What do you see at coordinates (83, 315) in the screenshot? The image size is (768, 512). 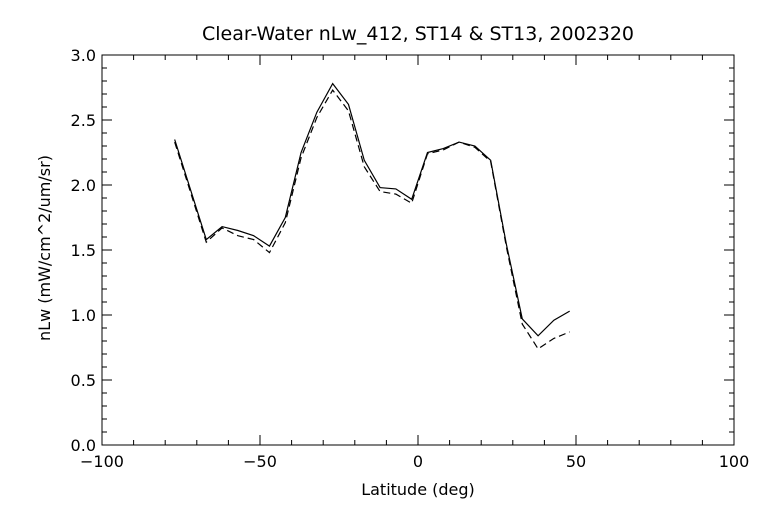 I see `y-tick-label: 1.0` at bounding box center [83, 315].